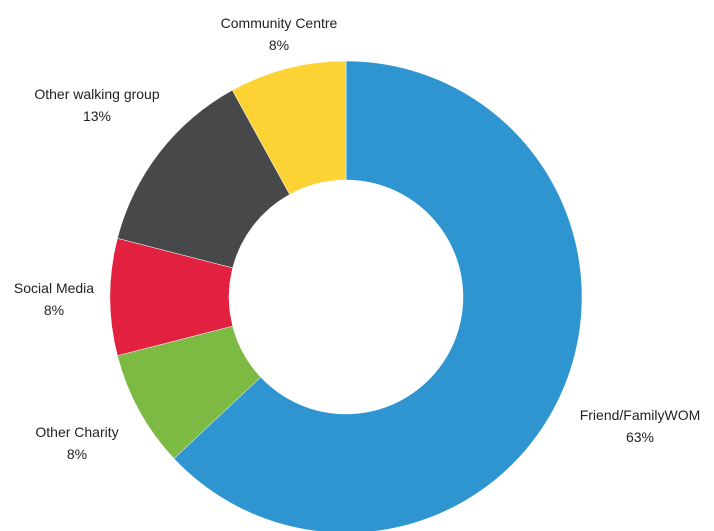 Image resolution: width=714 pixels, height=531 pixels. Describe the element at coordinates (97, 94) in the screenshot. I see `slice-label-other-walking-group: Other walking group` at that location.